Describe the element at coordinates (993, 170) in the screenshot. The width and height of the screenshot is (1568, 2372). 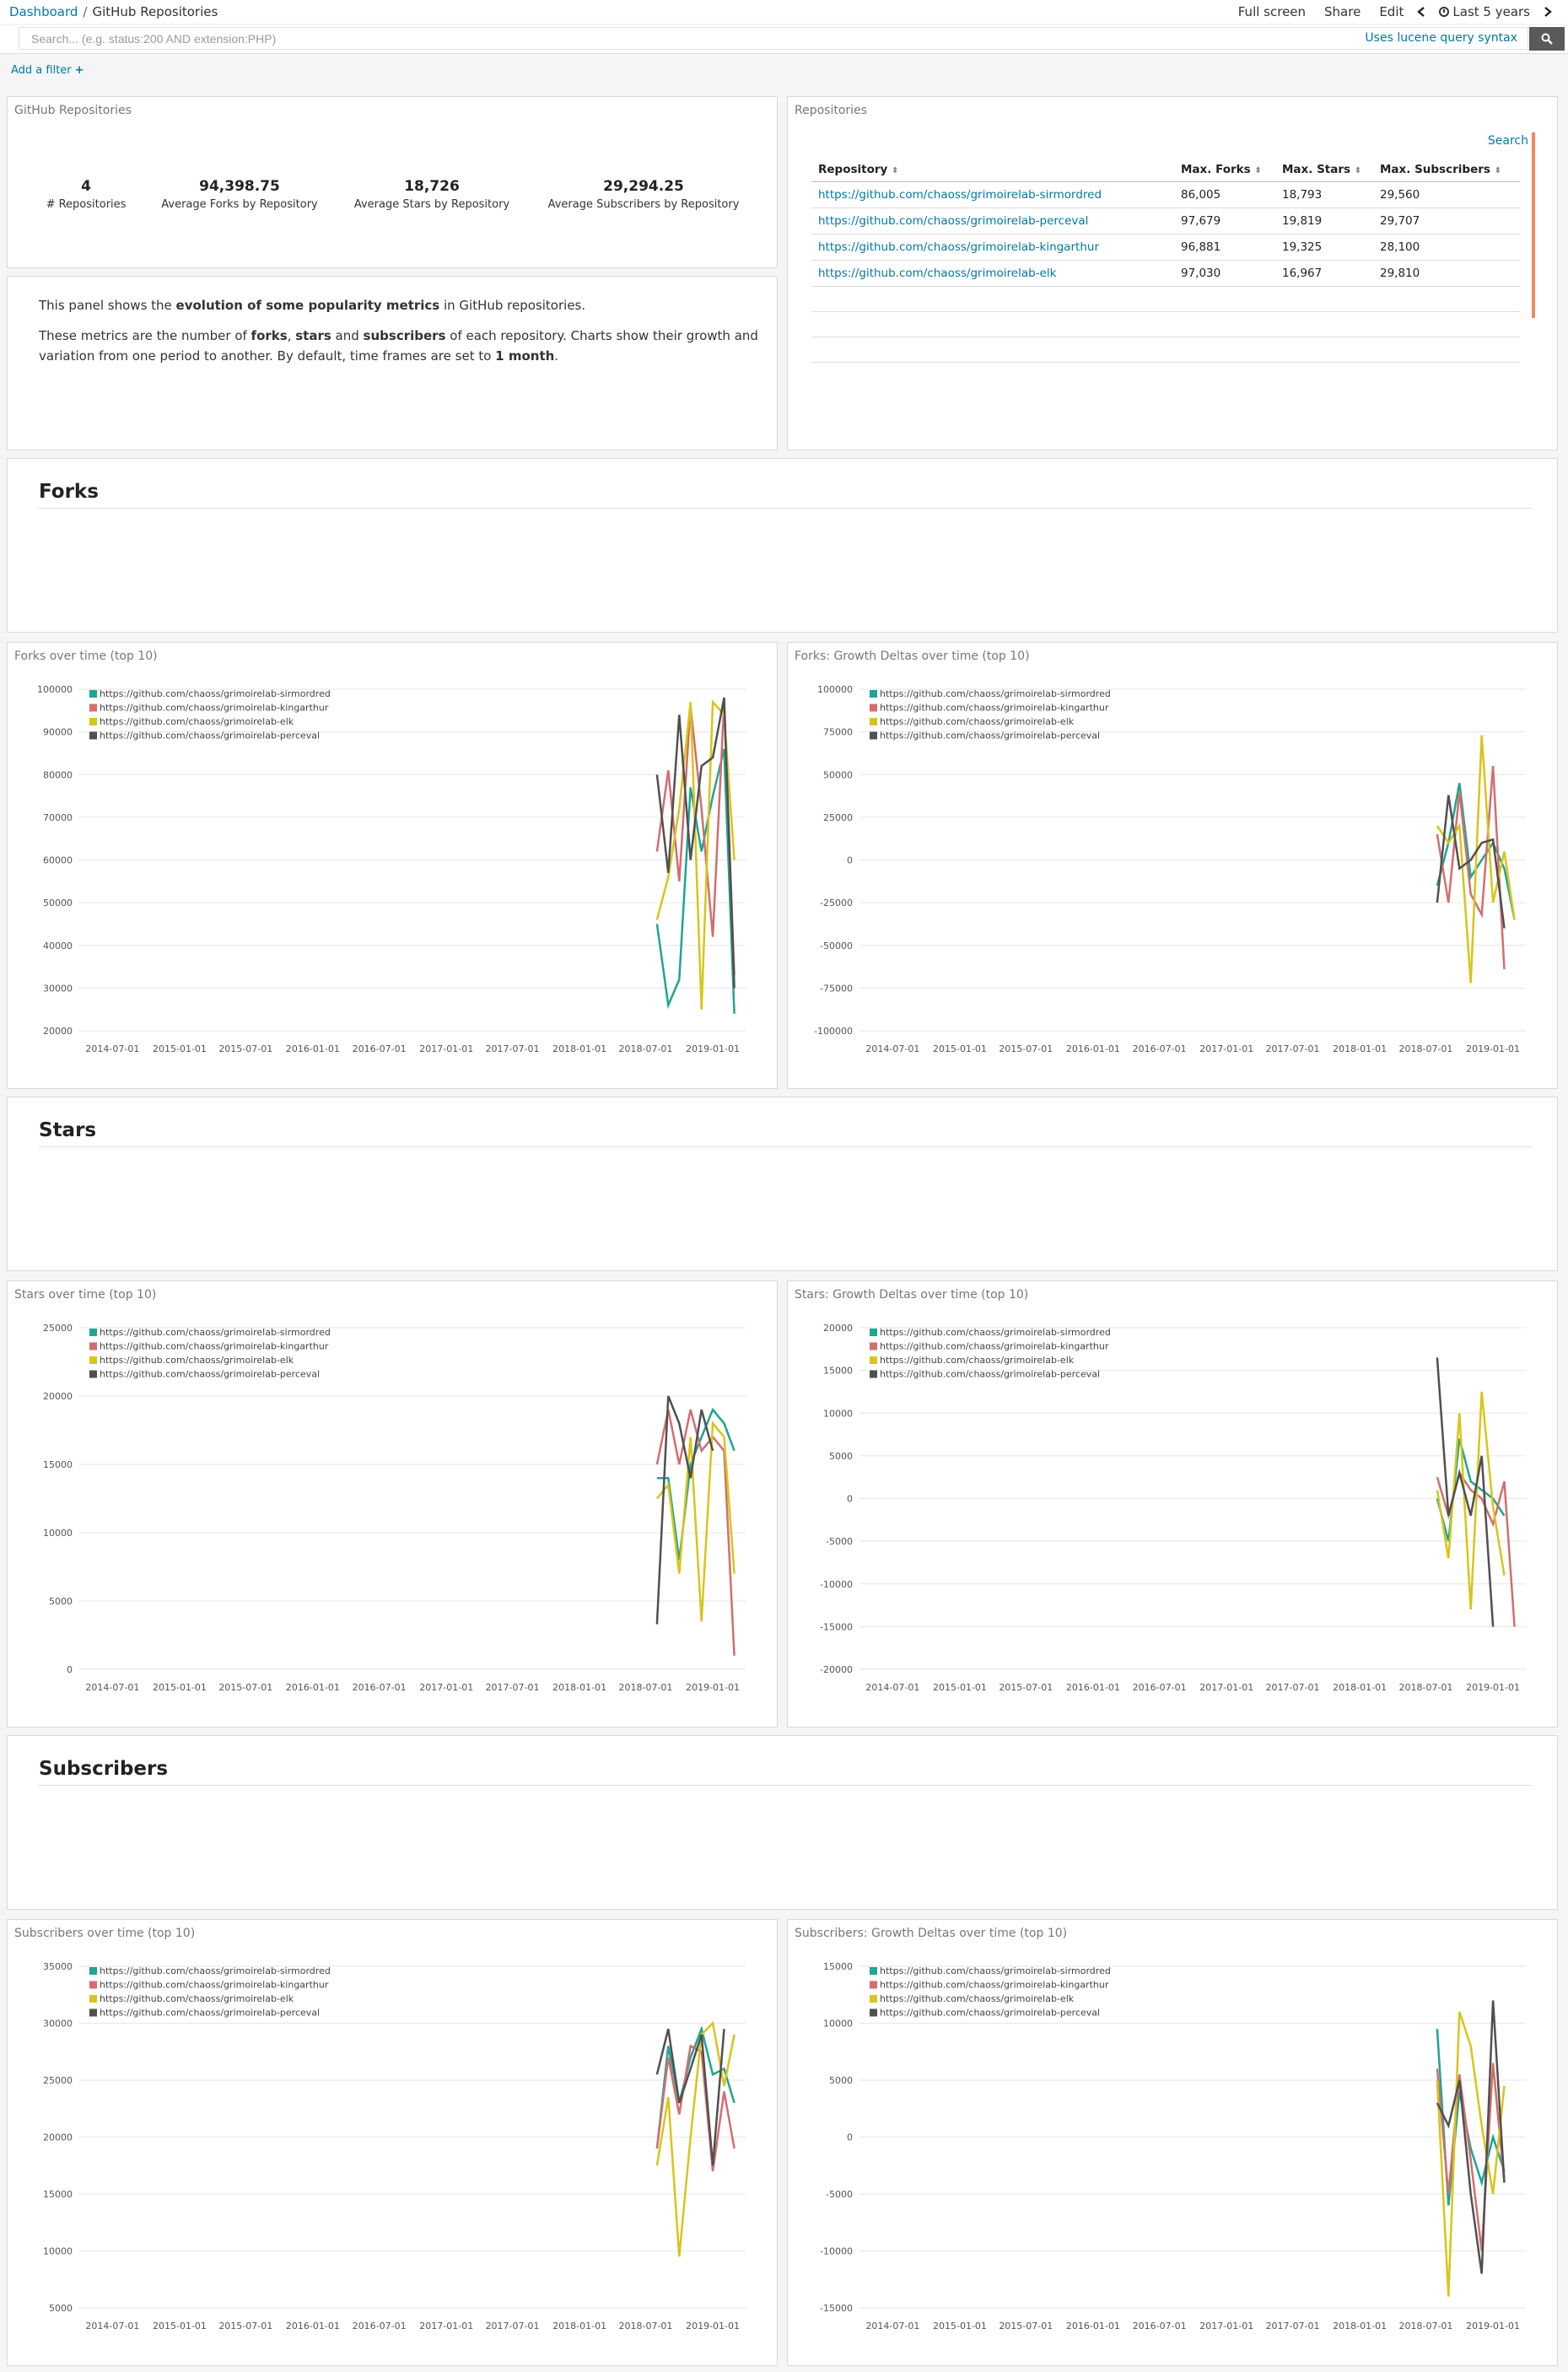
I see `column-header-repository: Repository ⬍` at that location.